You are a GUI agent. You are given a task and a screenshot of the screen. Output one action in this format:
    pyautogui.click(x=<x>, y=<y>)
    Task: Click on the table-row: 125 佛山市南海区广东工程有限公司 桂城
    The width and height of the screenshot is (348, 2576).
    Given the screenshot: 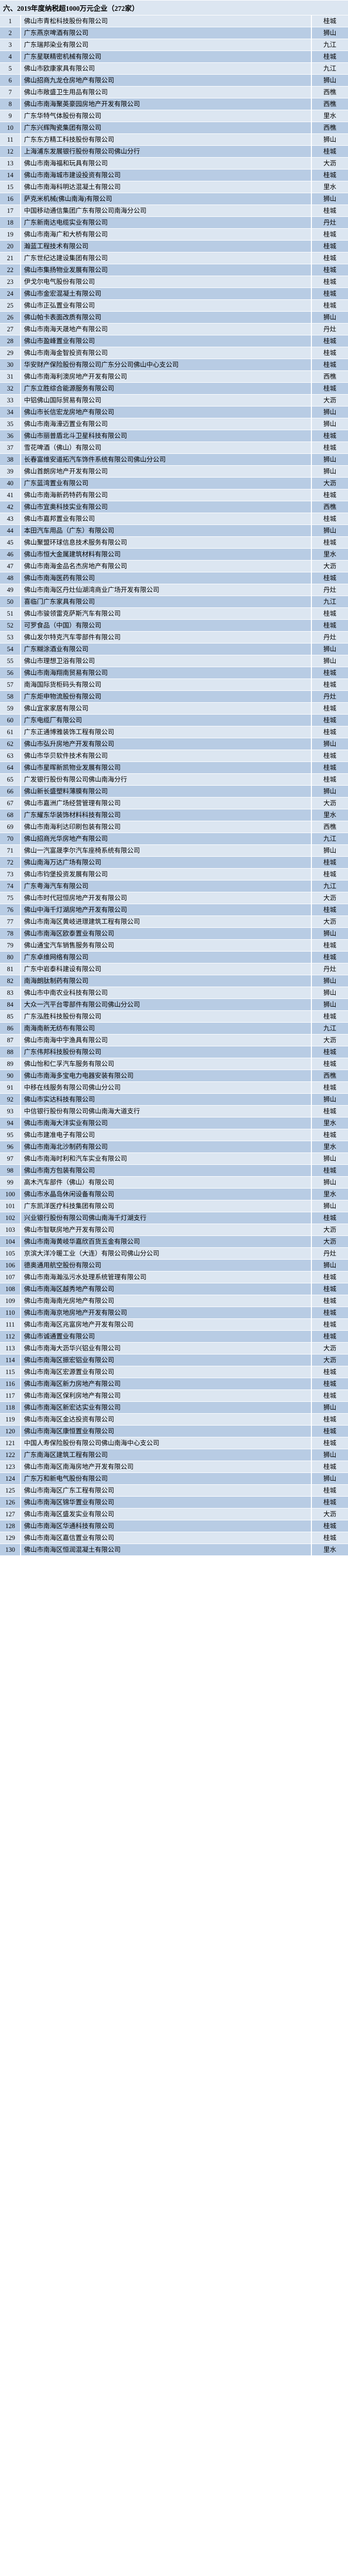 What is the action you would take?
    pyautogui.click(x=174, y=1490)
    